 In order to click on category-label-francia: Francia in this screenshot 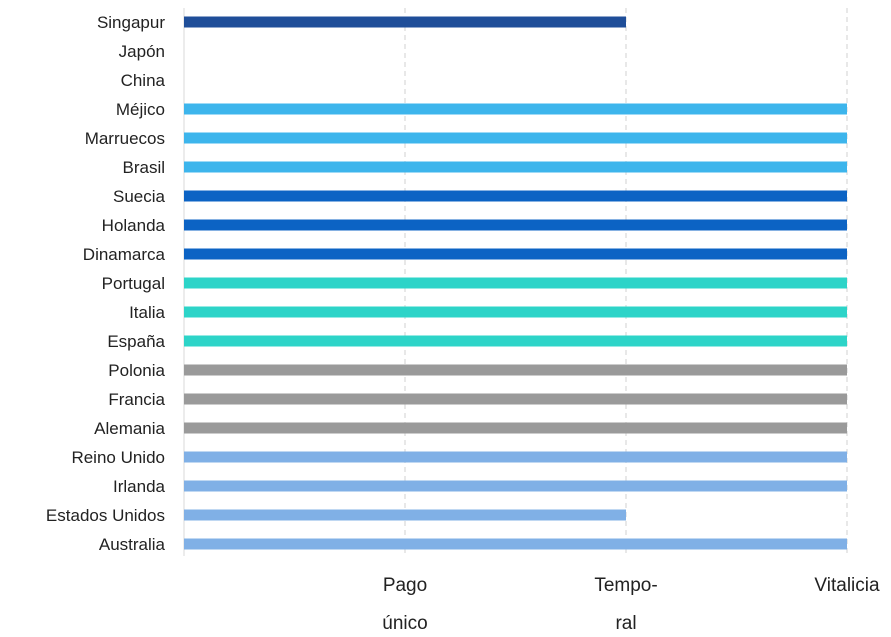, I will do `click(136, 399)`.